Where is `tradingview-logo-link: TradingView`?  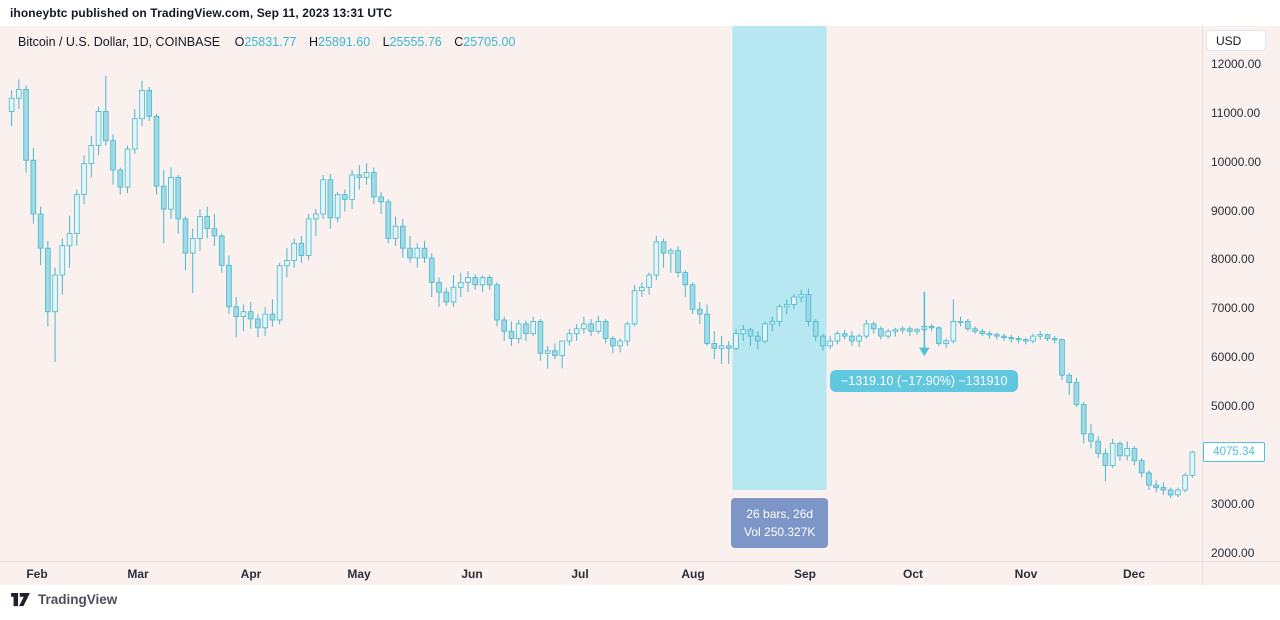 tradingview-logo-link: TradingView is located at coordinates (63, 599).